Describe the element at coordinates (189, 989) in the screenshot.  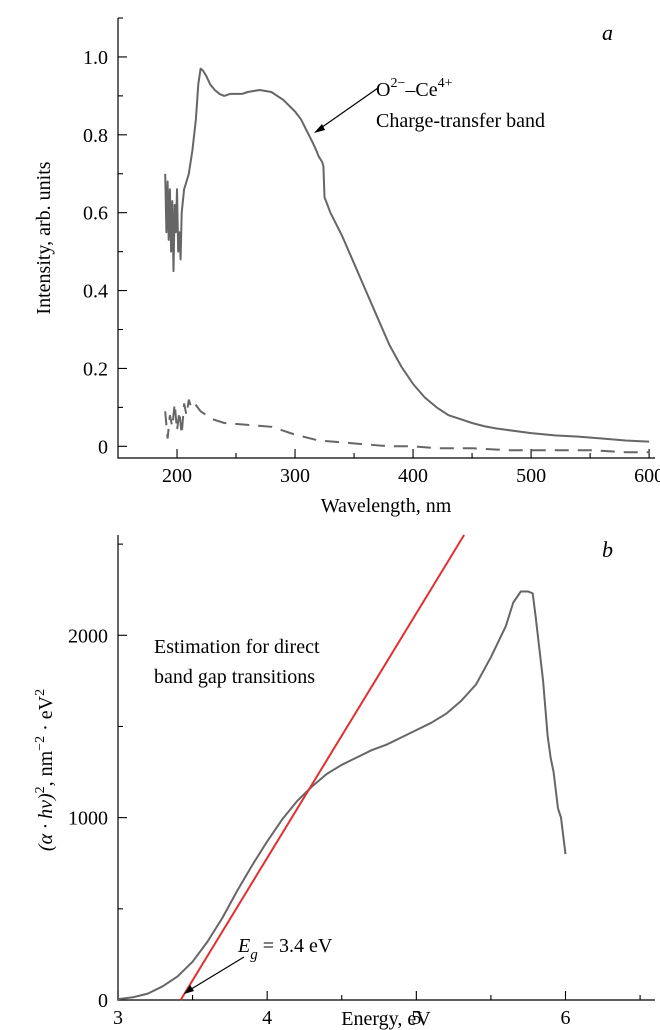
I see `panel-b-arrow-head` at that location.